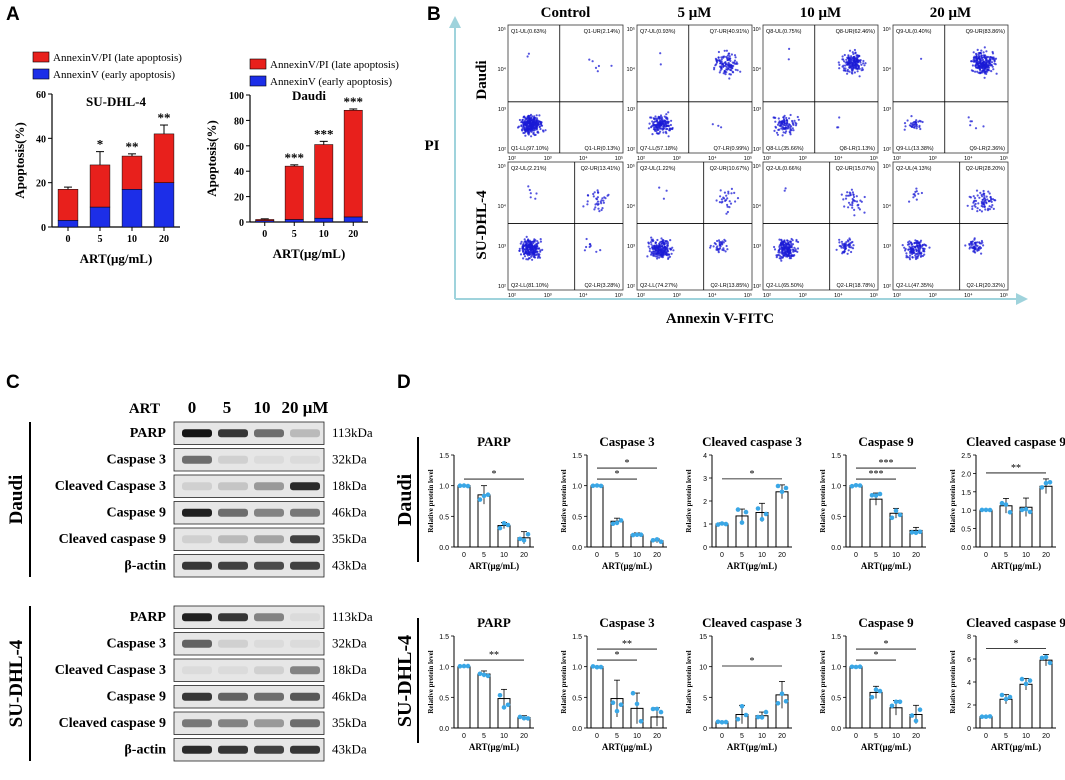 This screenshot has height=780, width=1065. Describe the element at coordinates (16, 683) in the screenshot. I see `group-label: SU-DHL-4` at that location.